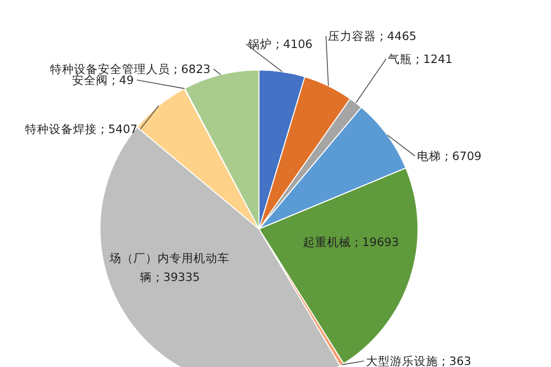  What do you see at coordinates (419, 360) in the screenshot?
I see `slice-label: 大型游乐设施 ; 363` at bounding box center [419, 360].